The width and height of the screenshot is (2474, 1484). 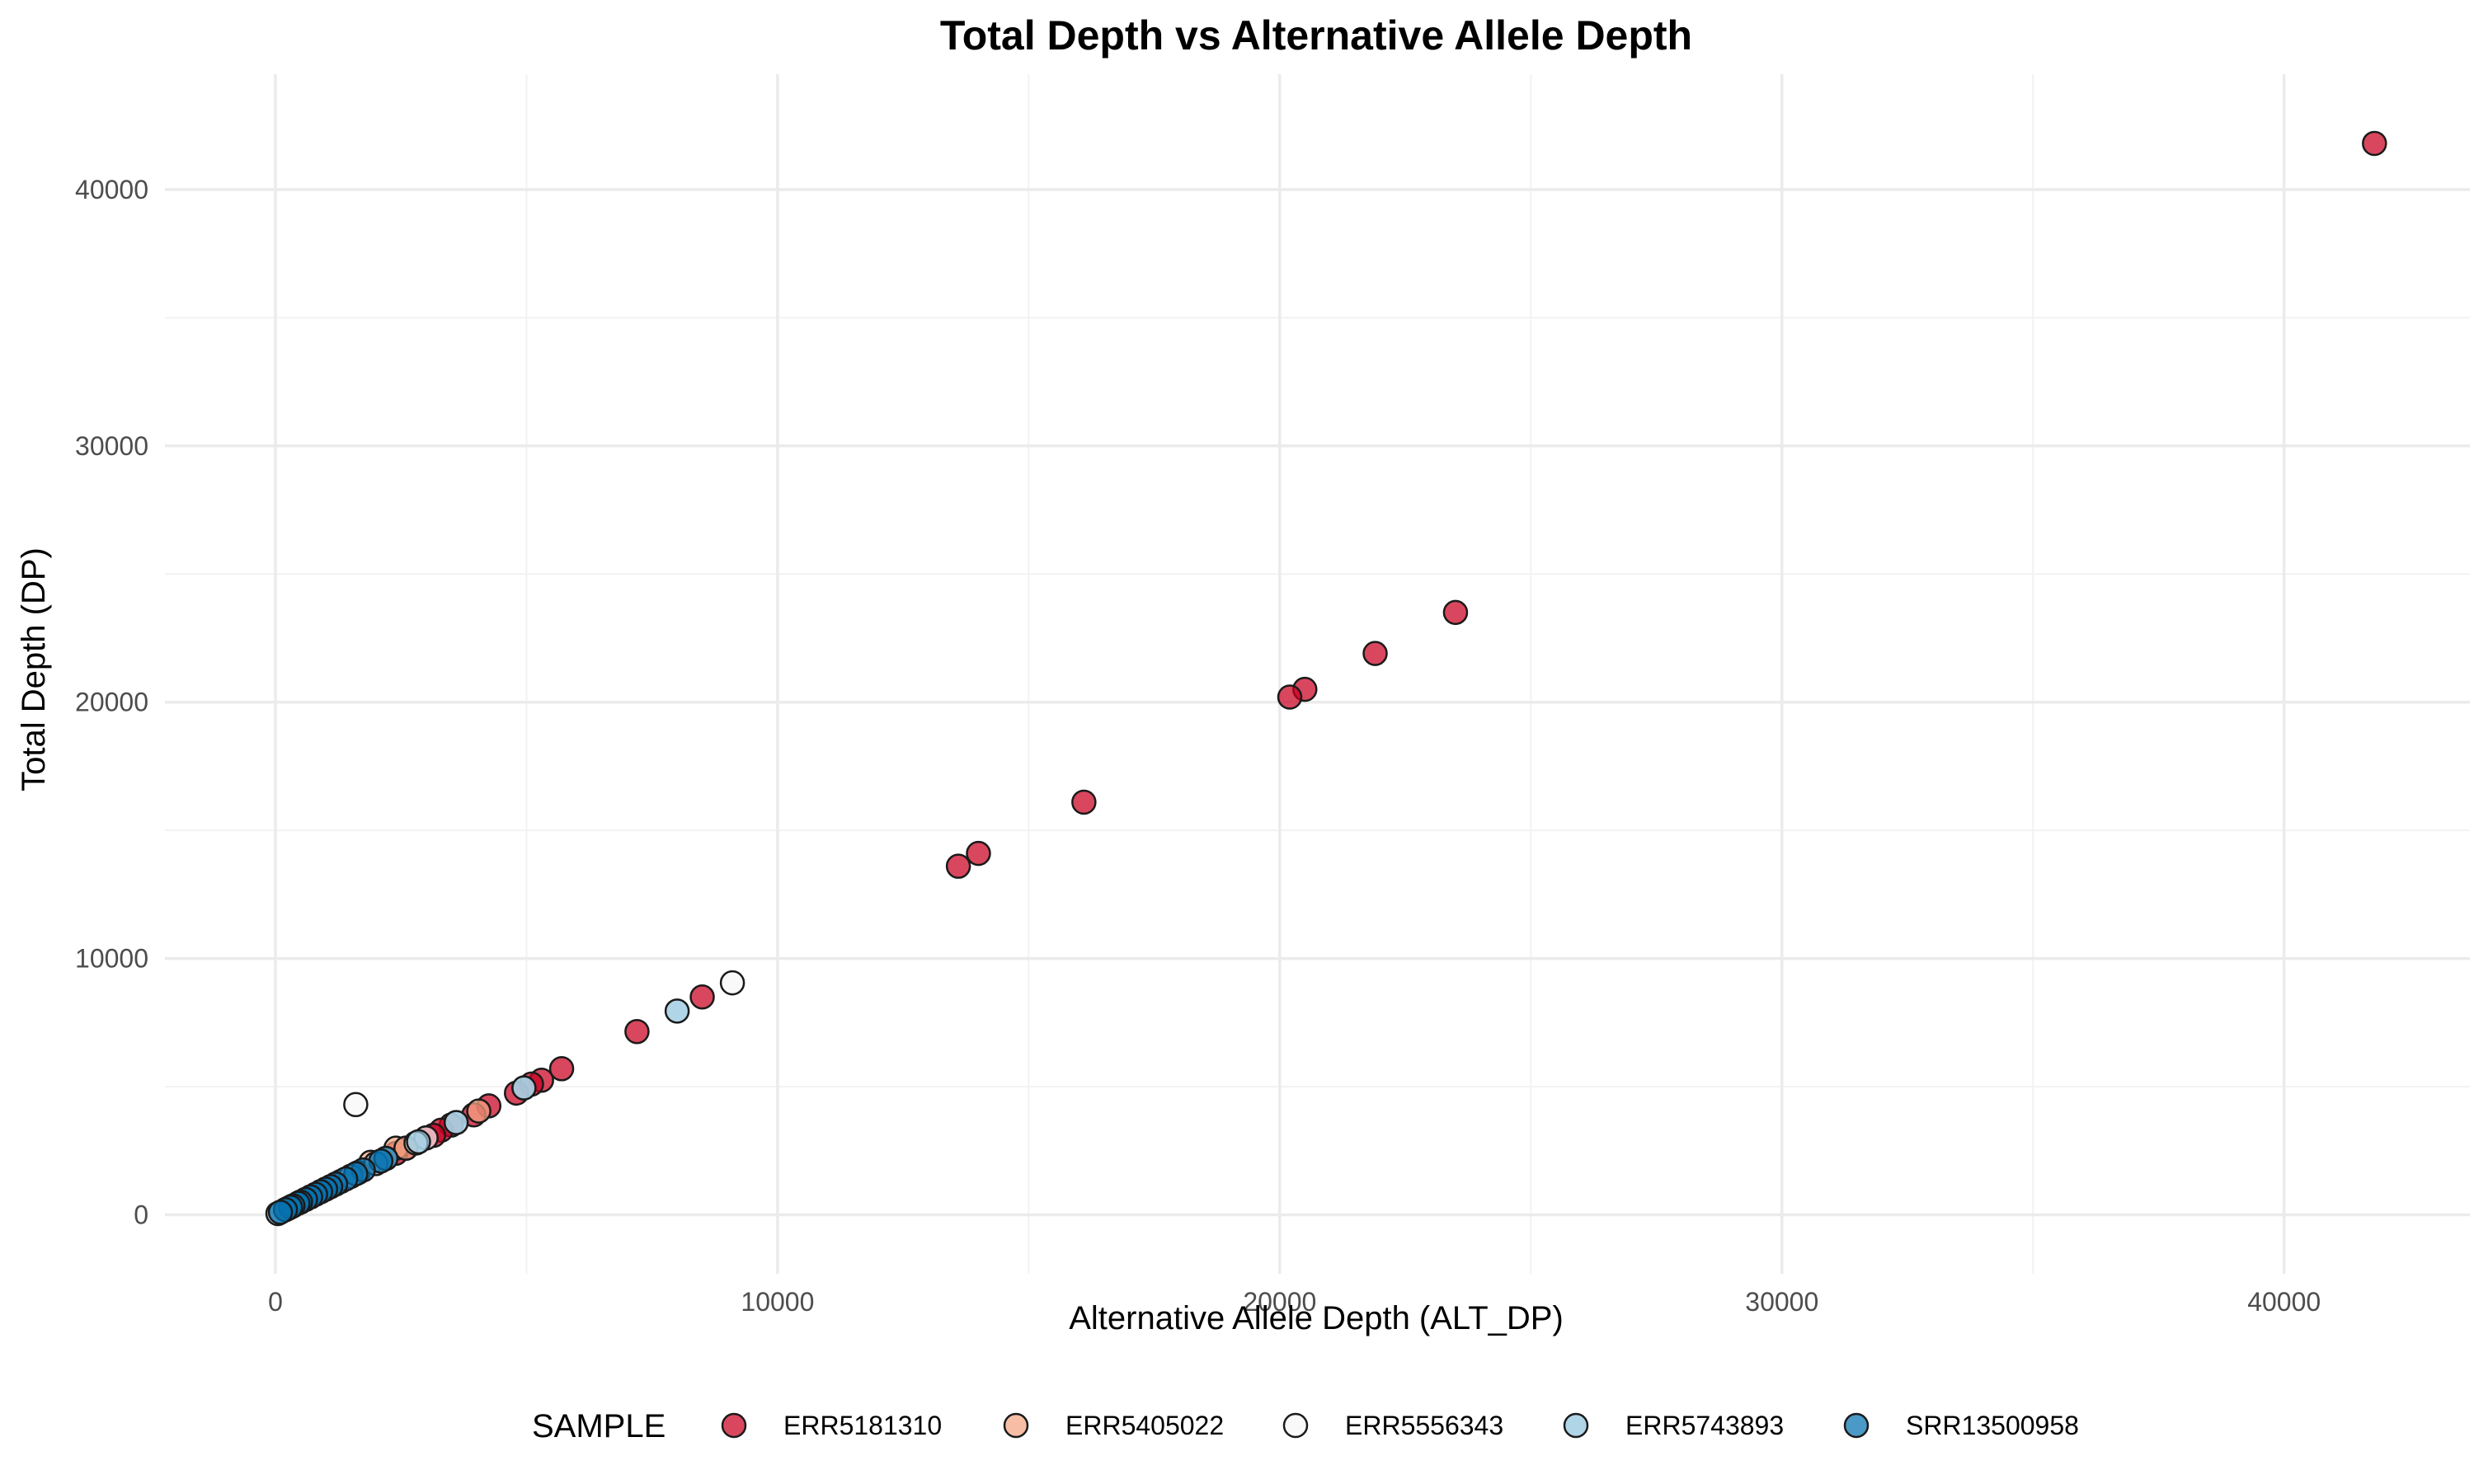 What do you see at coordinates (1992, 1425) in the screenshot?
I see `legend-label: SRR13500958` at bounding box center [1992, 1425].